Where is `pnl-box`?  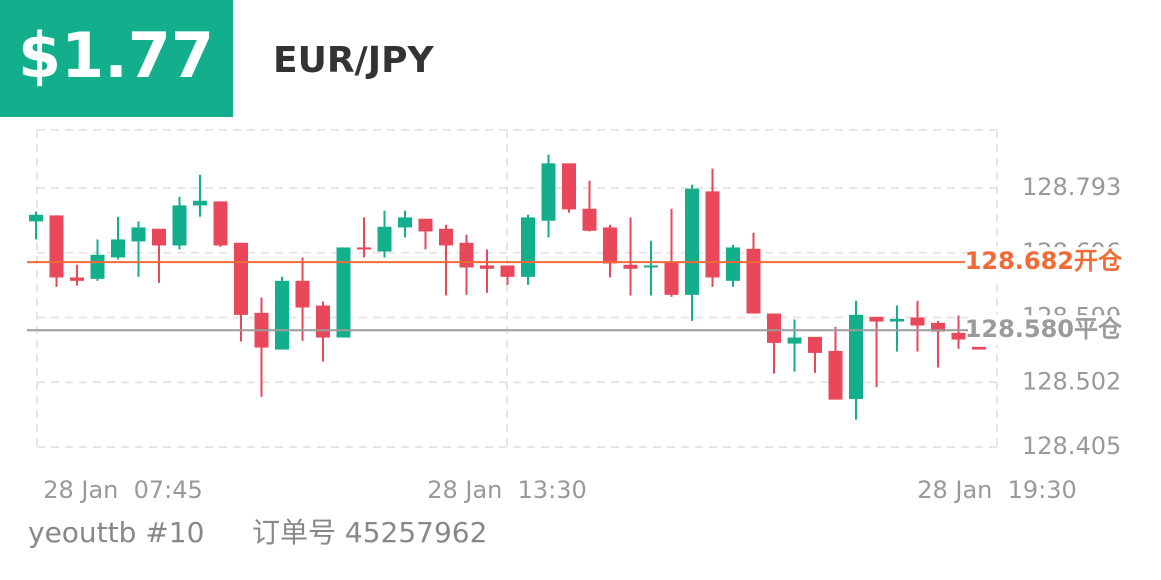 pnl-box is located at coordinates (116, 58).